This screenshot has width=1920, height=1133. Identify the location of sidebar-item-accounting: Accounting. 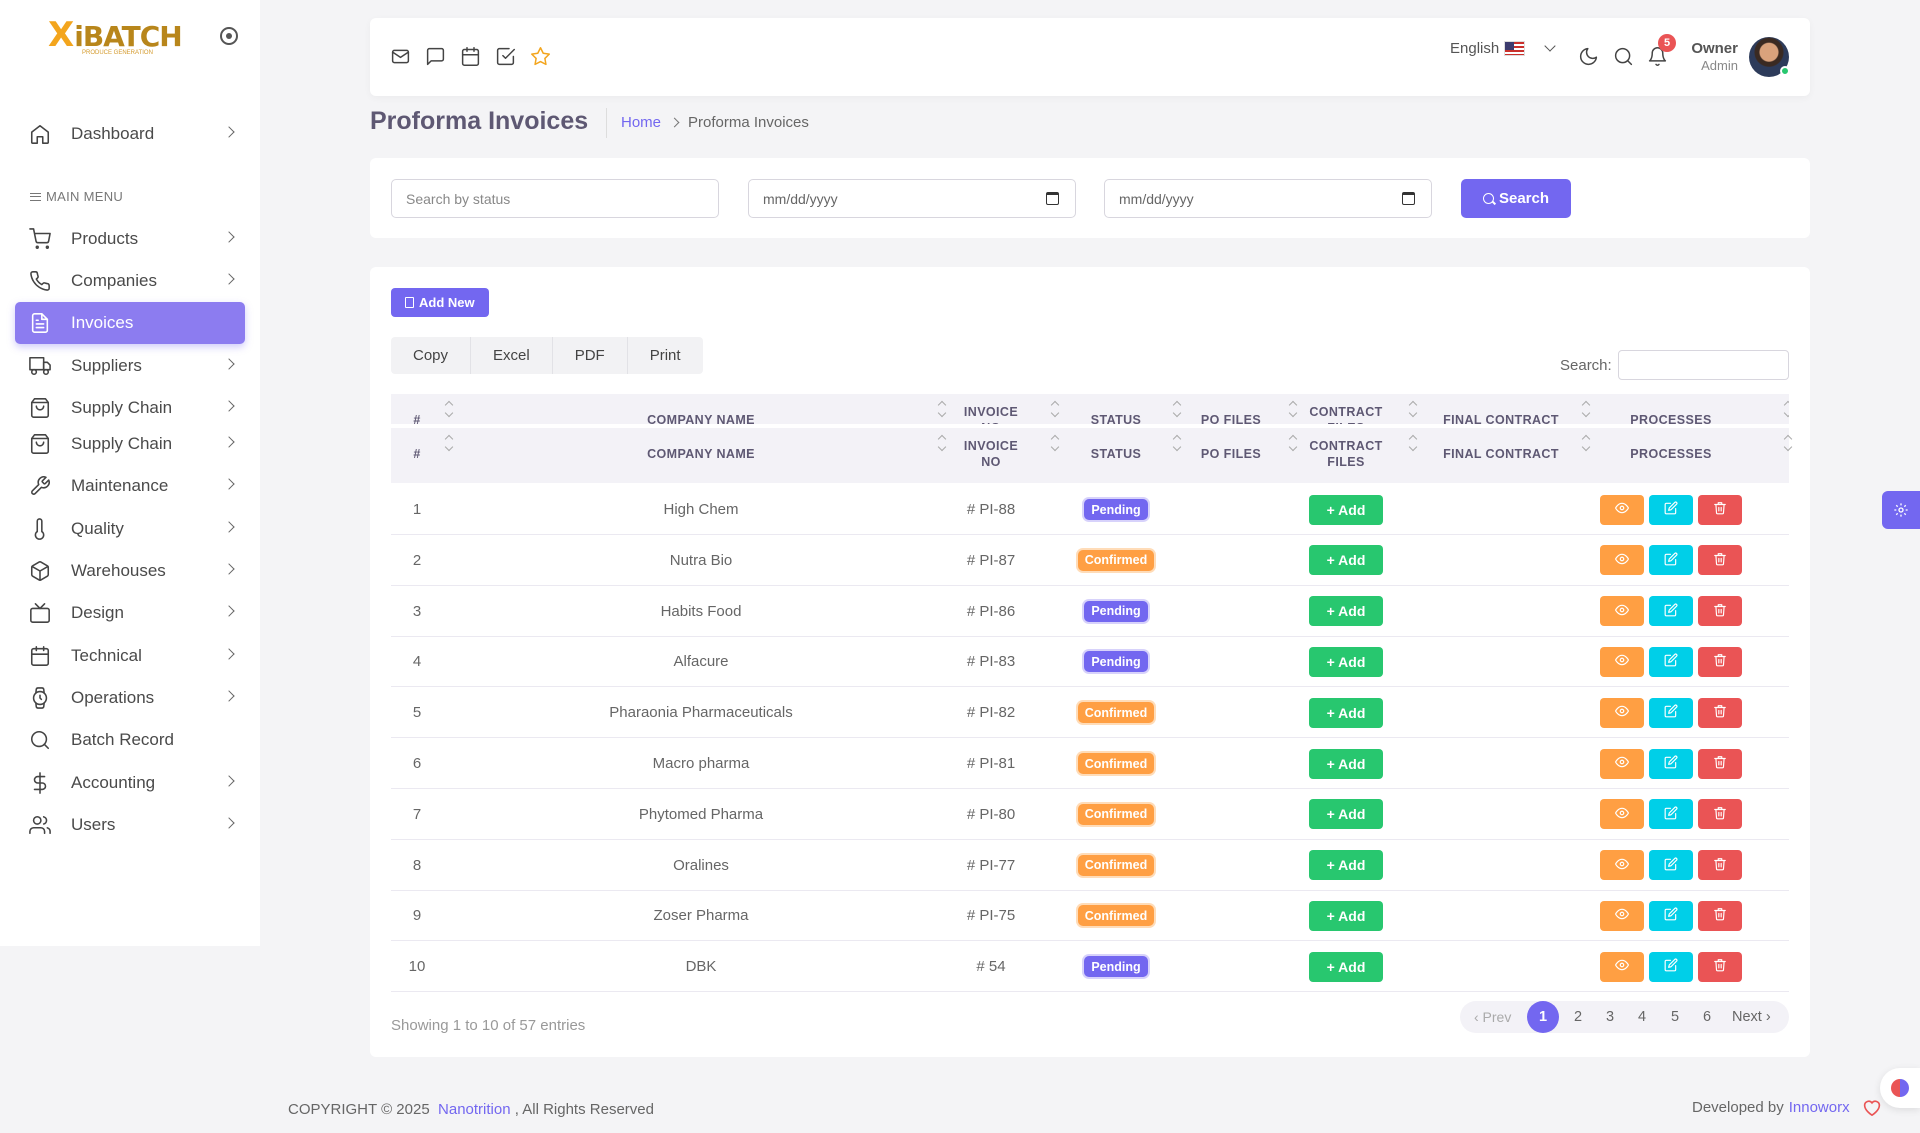
(130, 783).